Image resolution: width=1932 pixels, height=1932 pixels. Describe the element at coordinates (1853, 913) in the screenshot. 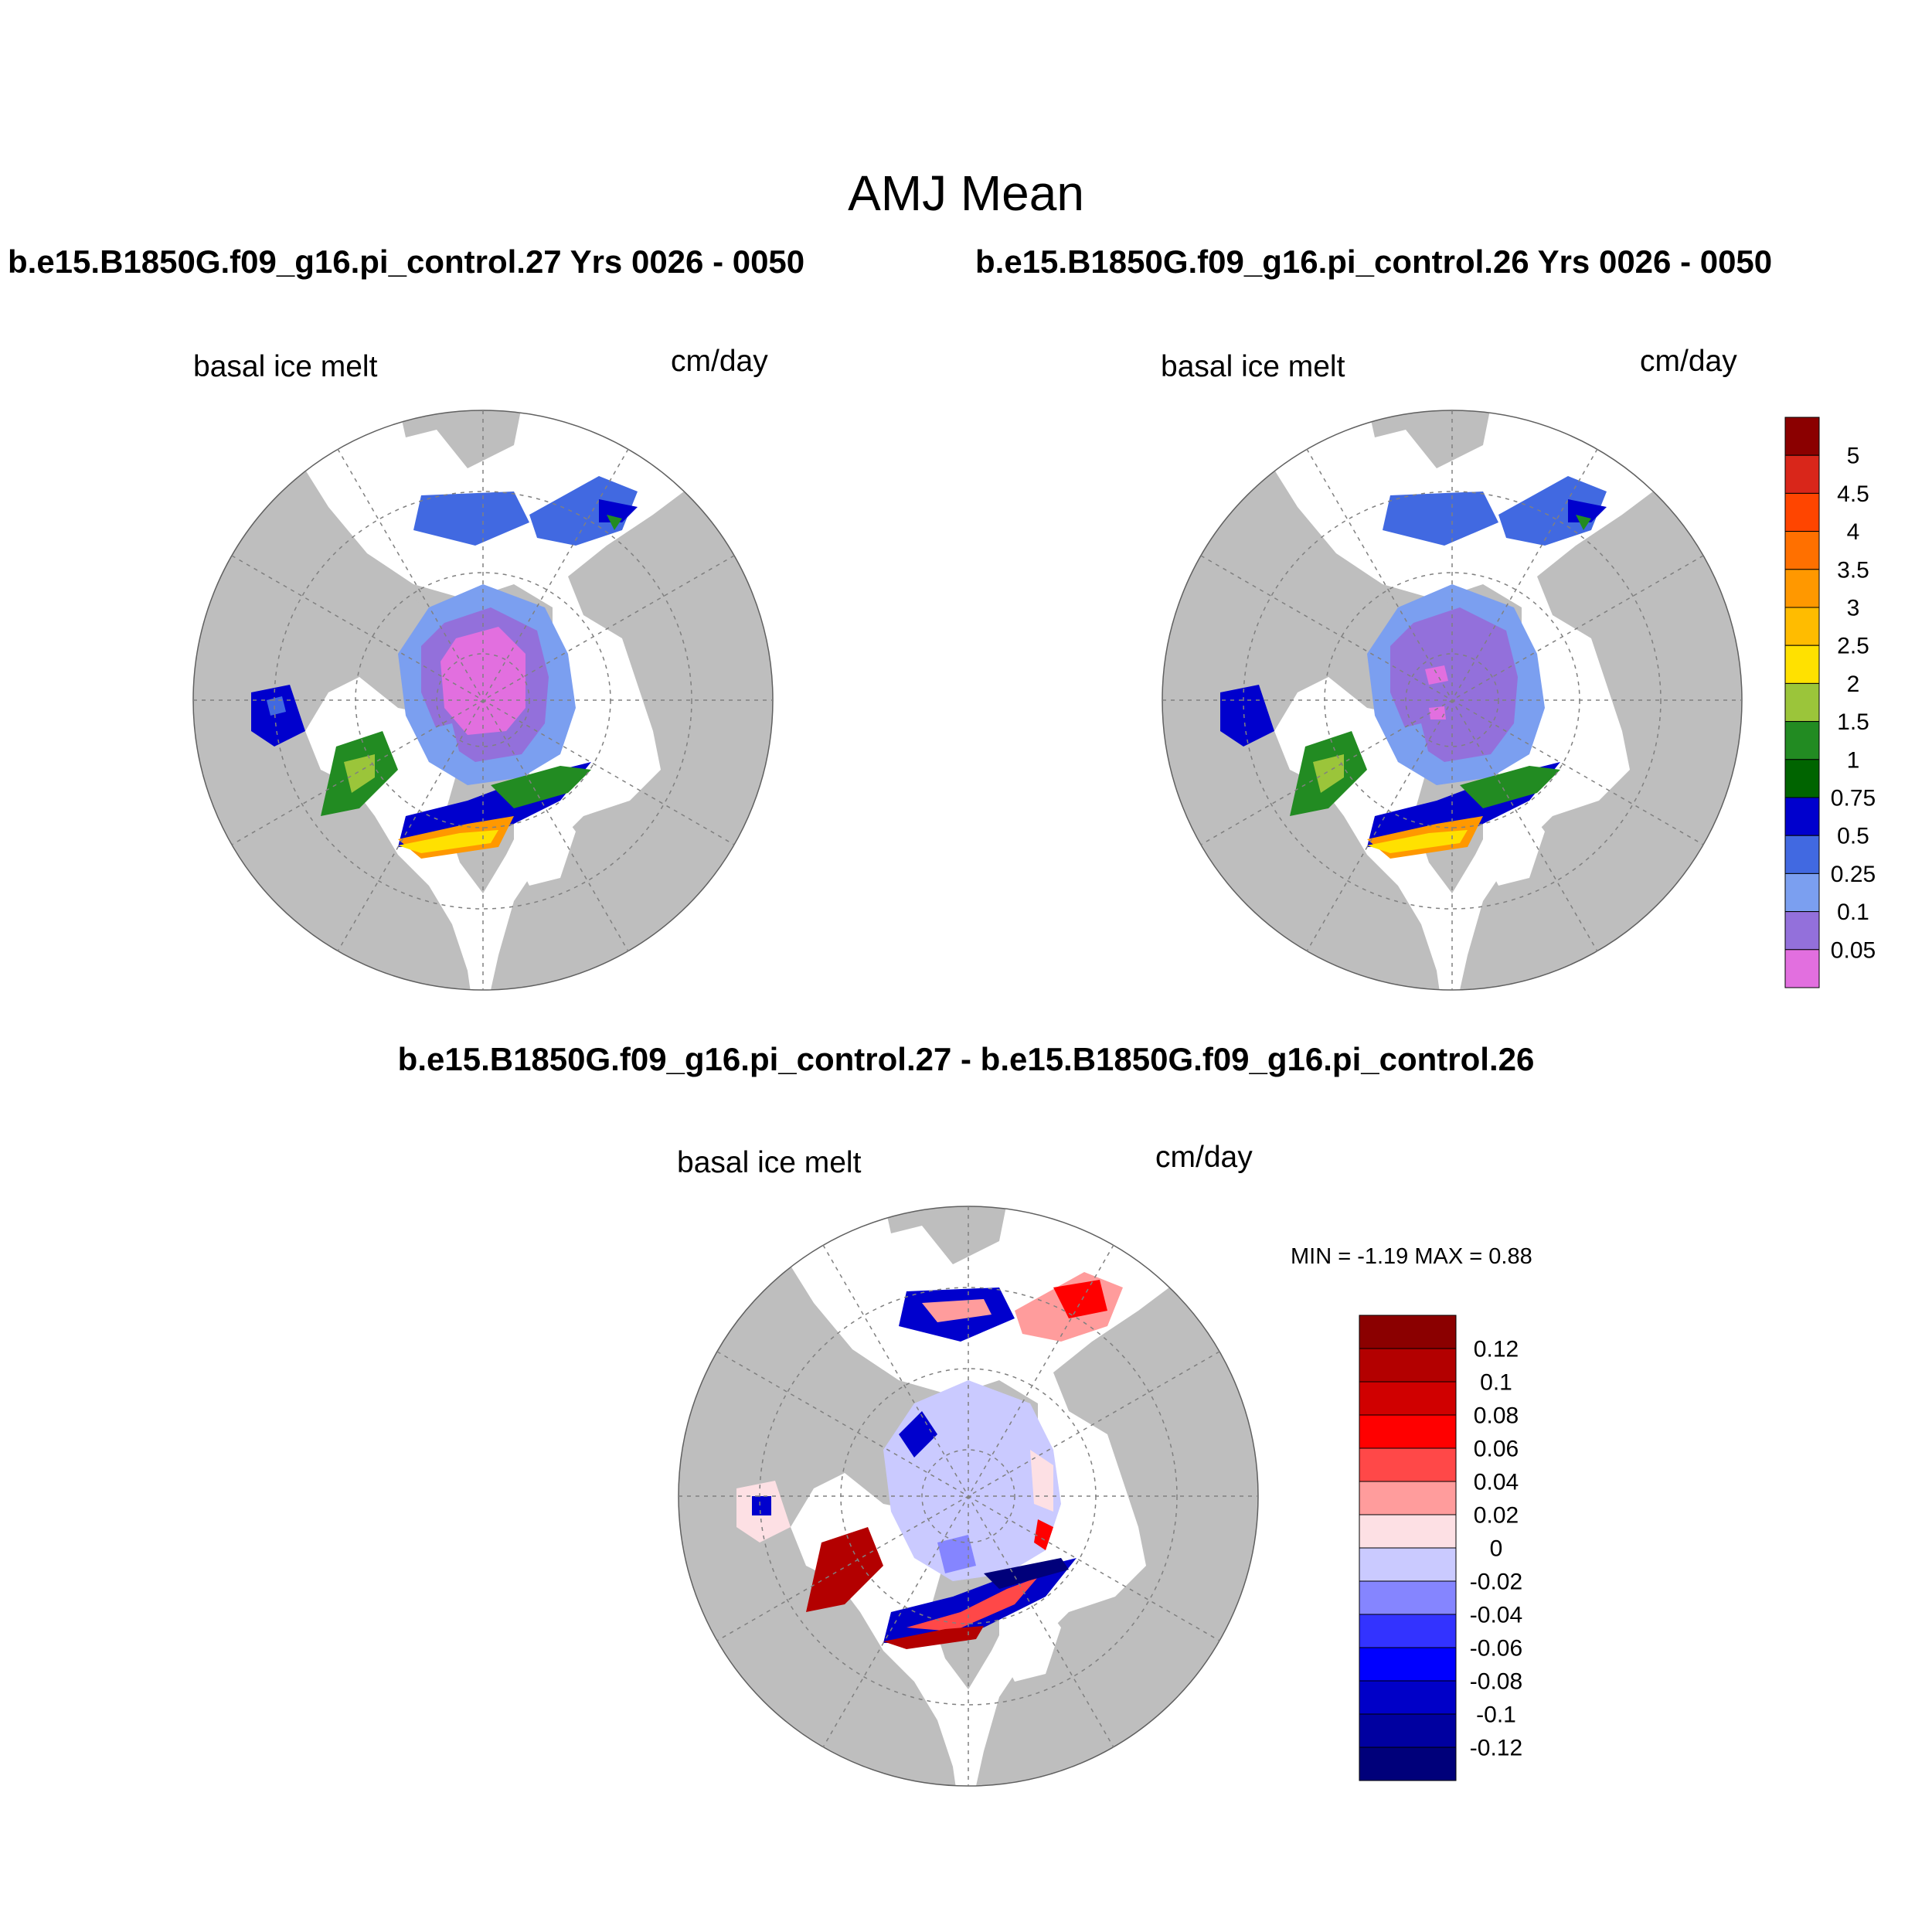

I see `mean-colorbar-tick-label: 0.1` at that location.